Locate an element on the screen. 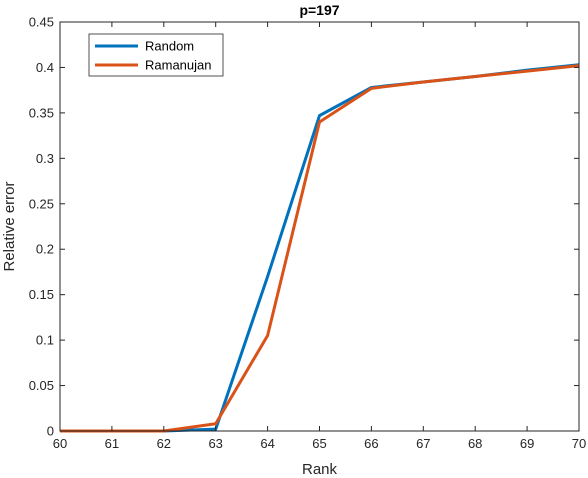  y-tick-label: 0.15 is located at coordinates (41, 294).